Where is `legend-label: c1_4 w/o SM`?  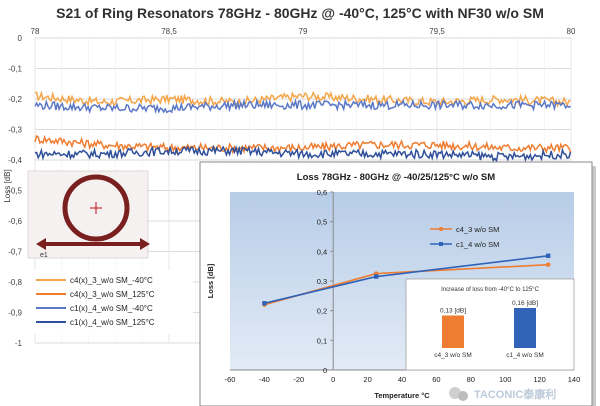 legend-label: c1_4 w/o SM is located at coordinates (477, 244).